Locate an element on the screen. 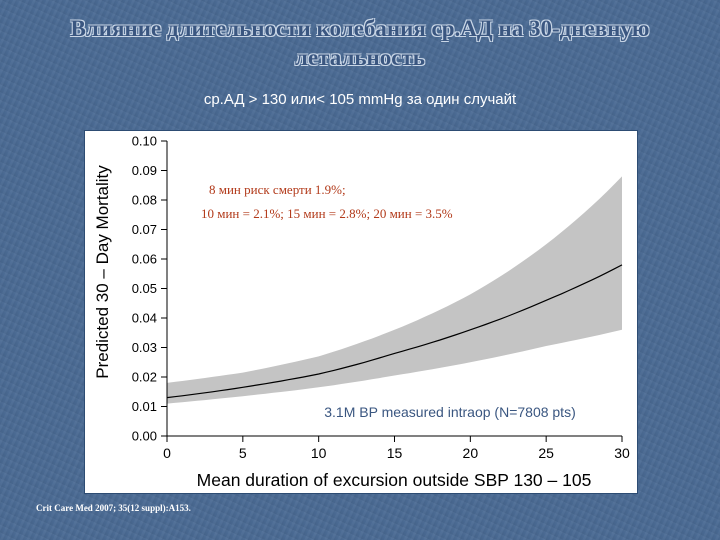  y-tick-label: 0.07 is located at coordinates (144, 229).